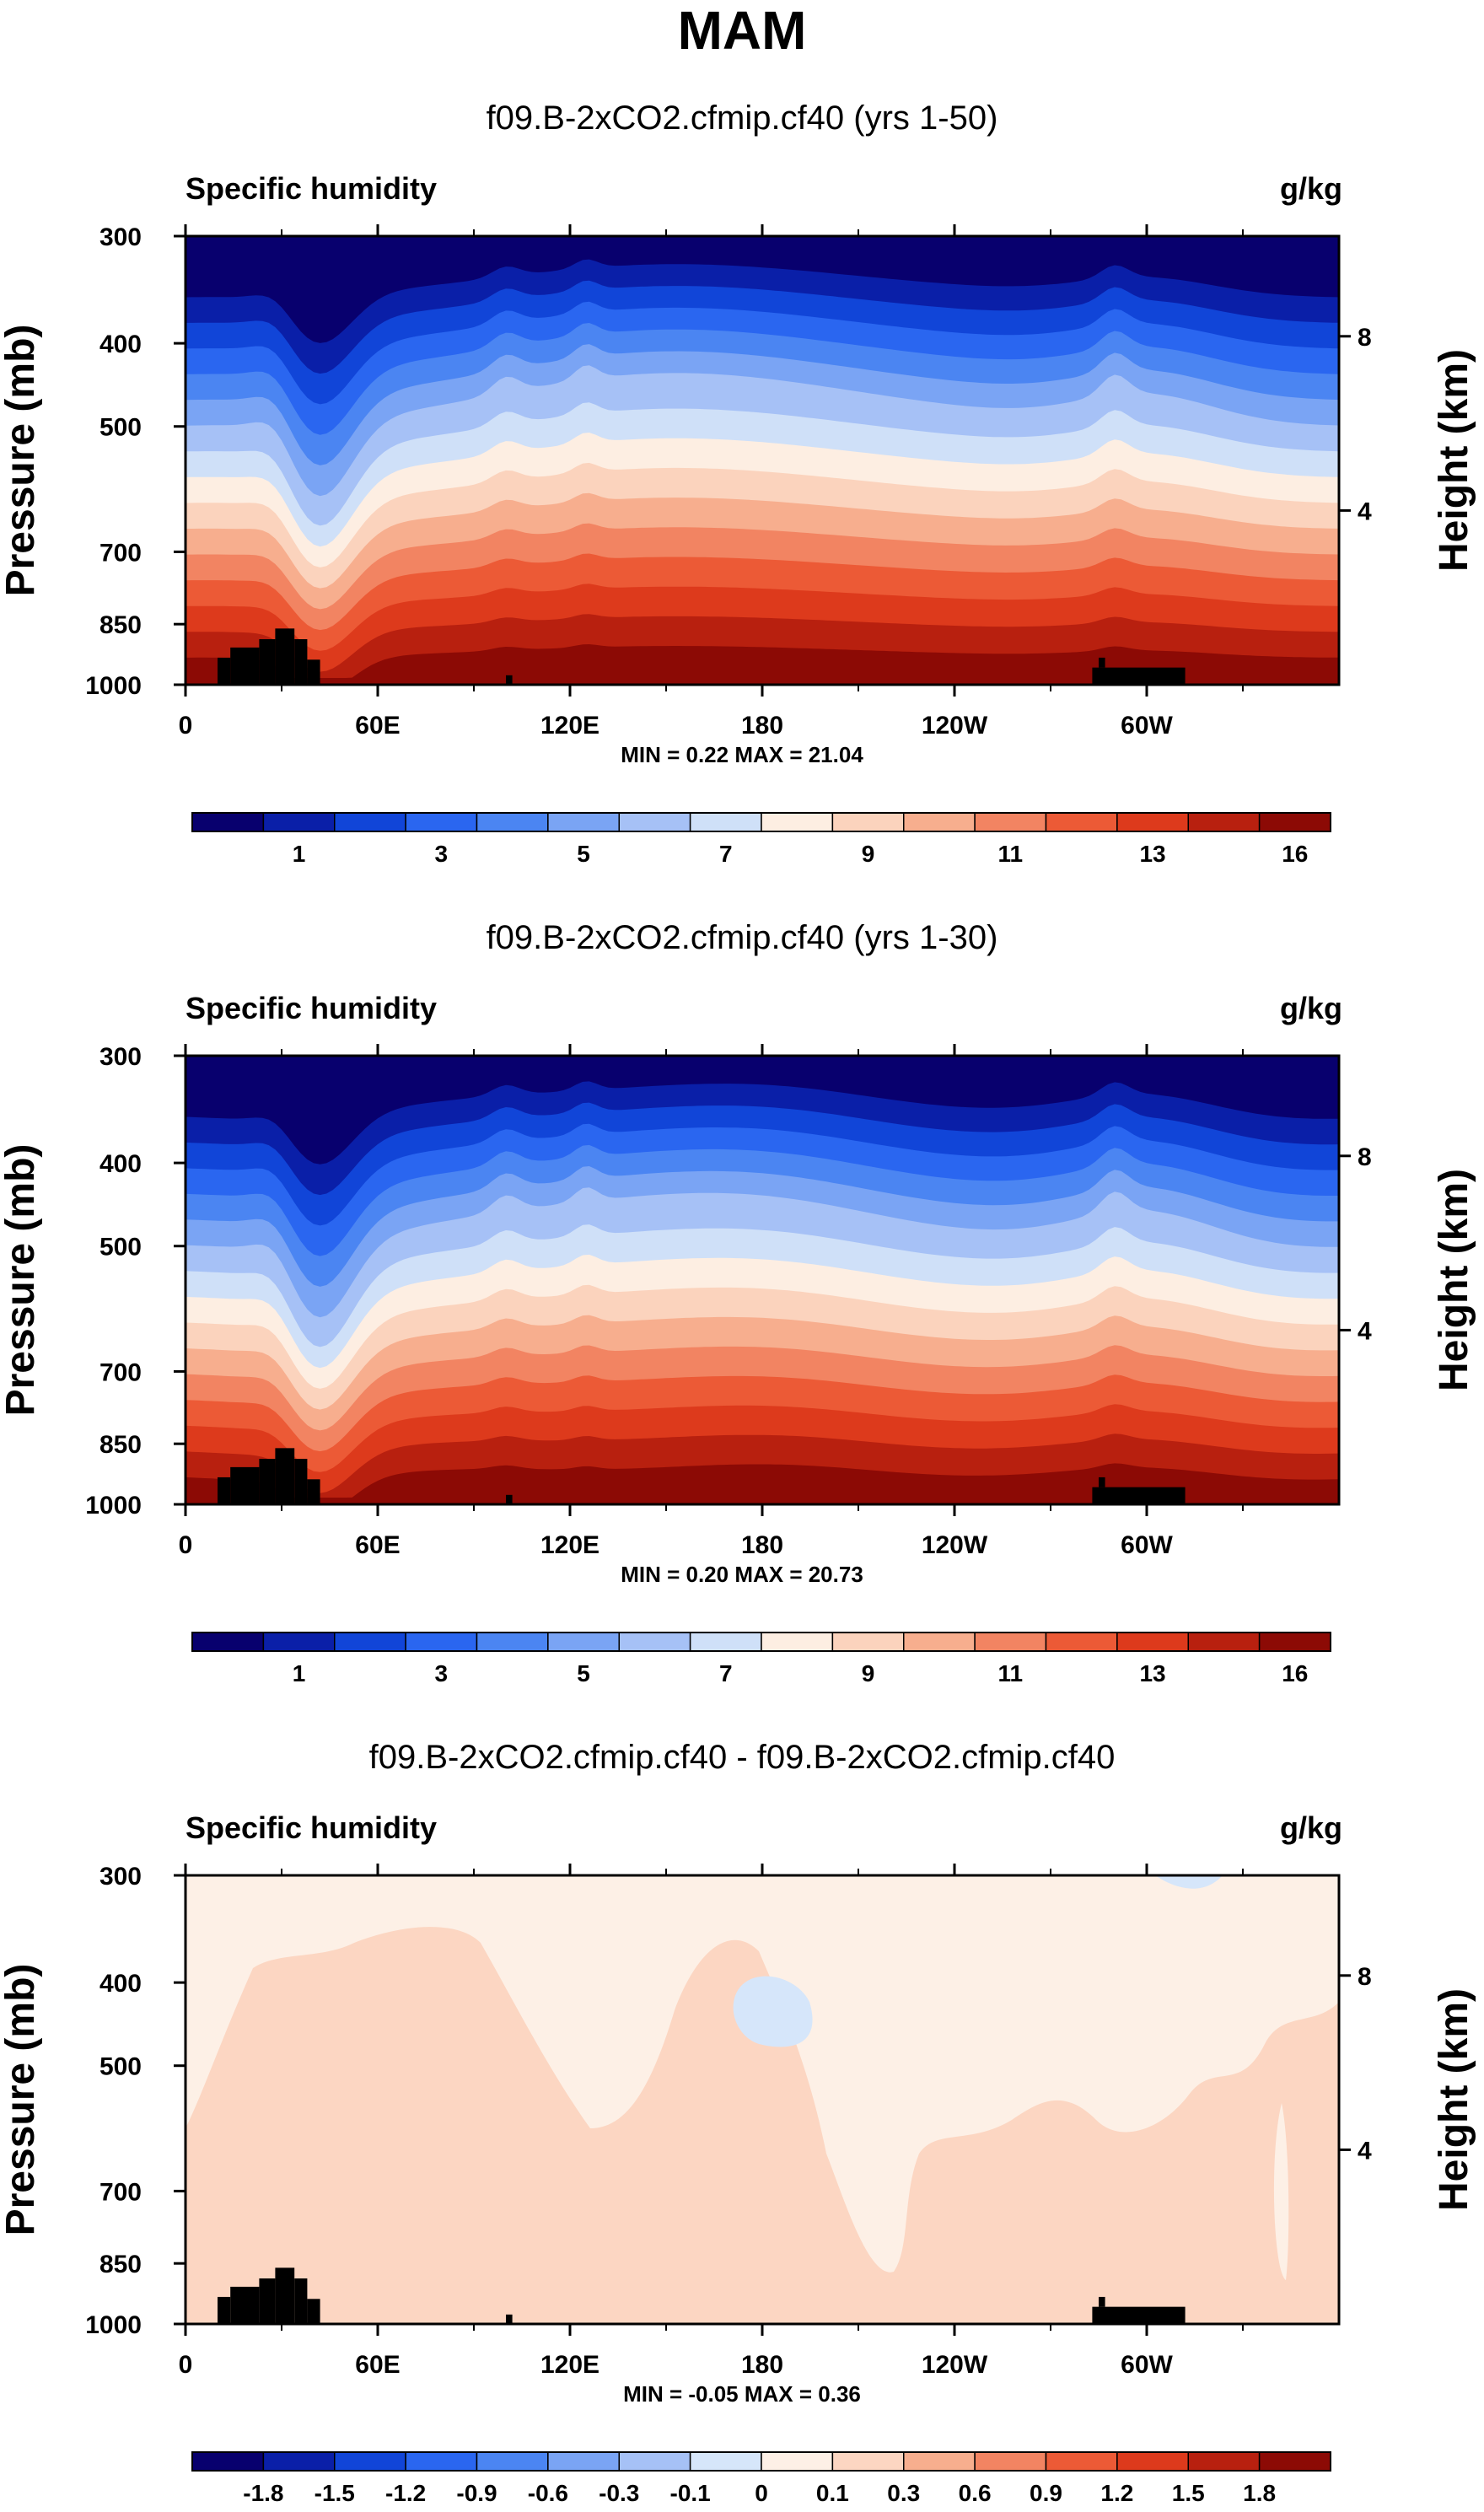 This screenshot has height=2512, width=1484. I want to click on y-tick-label: 400, so click(120, 344).